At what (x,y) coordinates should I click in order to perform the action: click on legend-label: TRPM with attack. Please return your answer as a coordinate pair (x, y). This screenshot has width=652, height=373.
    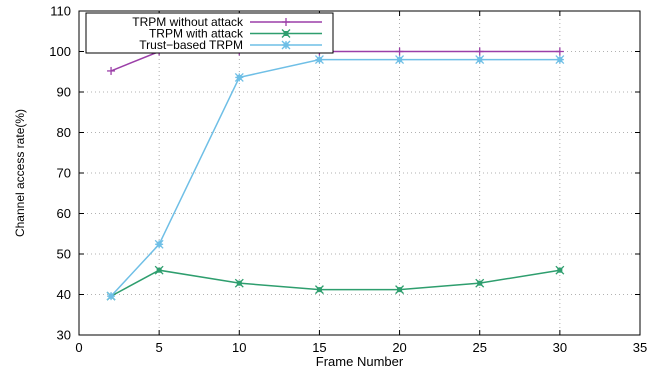
    Looking at the image, I should click on (196, 34).